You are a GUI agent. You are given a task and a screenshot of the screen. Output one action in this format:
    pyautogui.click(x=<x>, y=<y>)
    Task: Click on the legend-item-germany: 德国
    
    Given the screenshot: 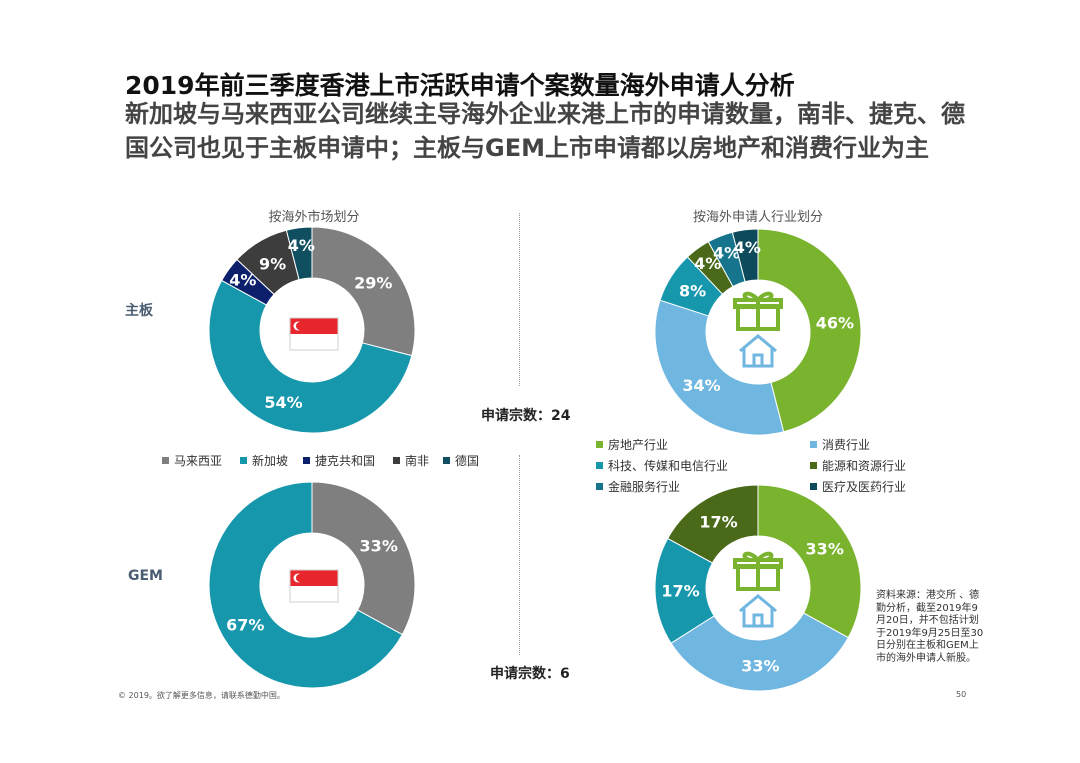 What is the action you would take?
    pyautogui.click(x=461, y=460)
    